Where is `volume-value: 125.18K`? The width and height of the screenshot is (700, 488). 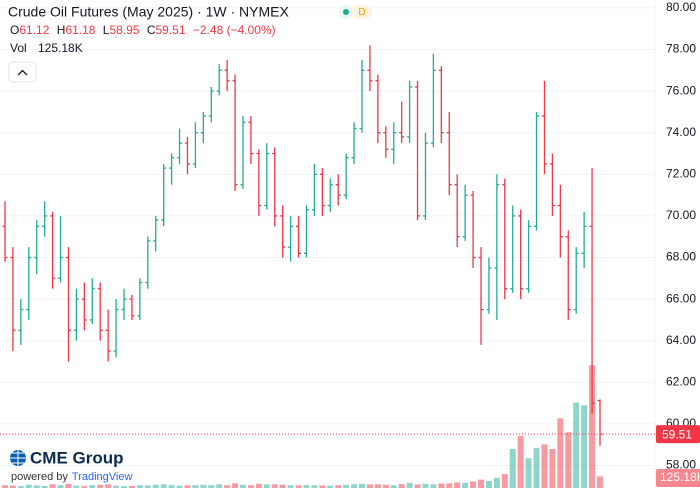
volume-value: 125.18K is located at coordinates (60, 48).